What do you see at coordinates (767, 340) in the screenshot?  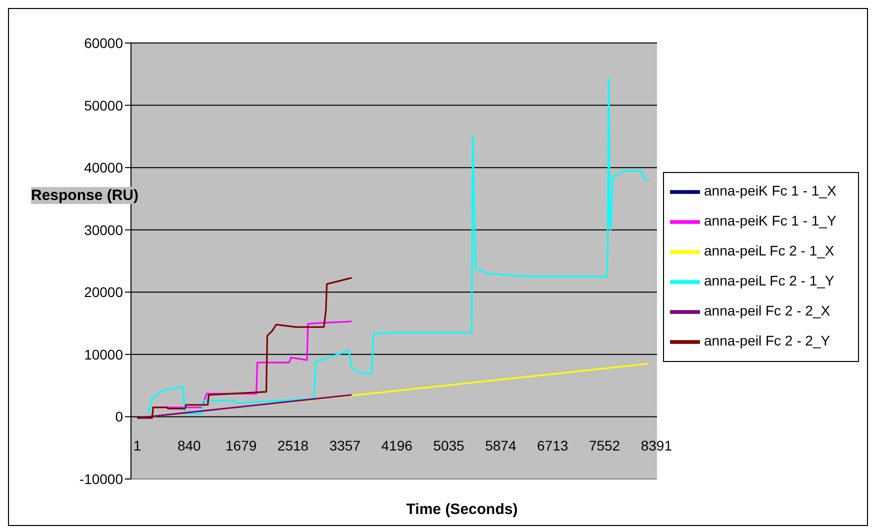 I see `legend-label: anna-peil Fc 2 - 2_Y` at bounding box center [767, 340].